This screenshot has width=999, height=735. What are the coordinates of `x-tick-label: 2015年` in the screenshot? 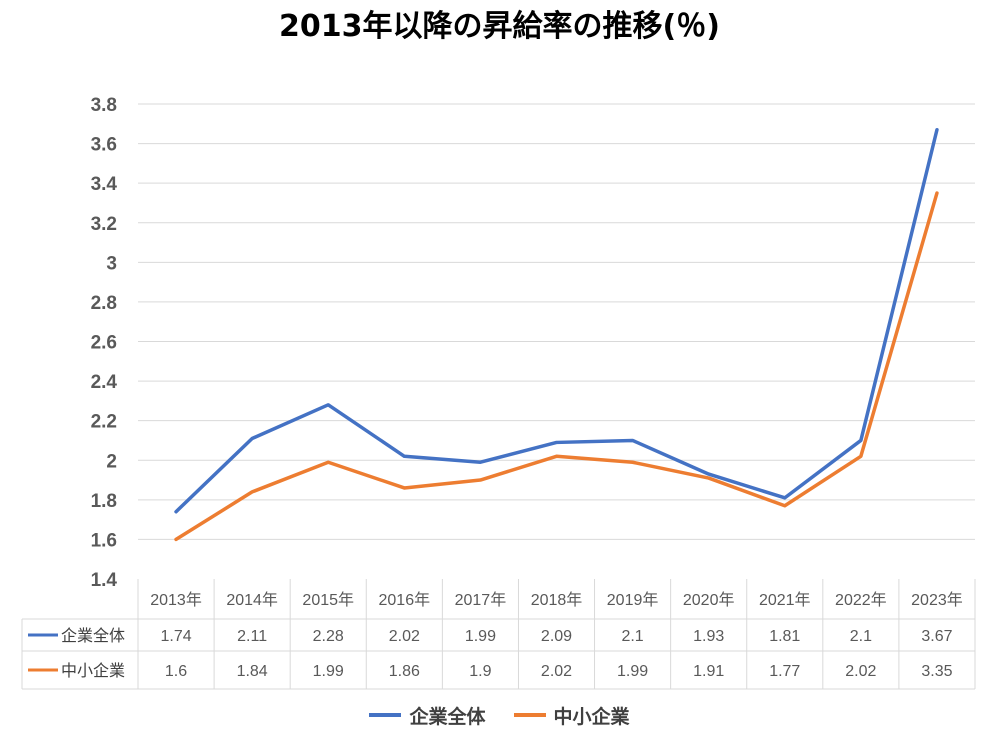 It's located at (328, 600).